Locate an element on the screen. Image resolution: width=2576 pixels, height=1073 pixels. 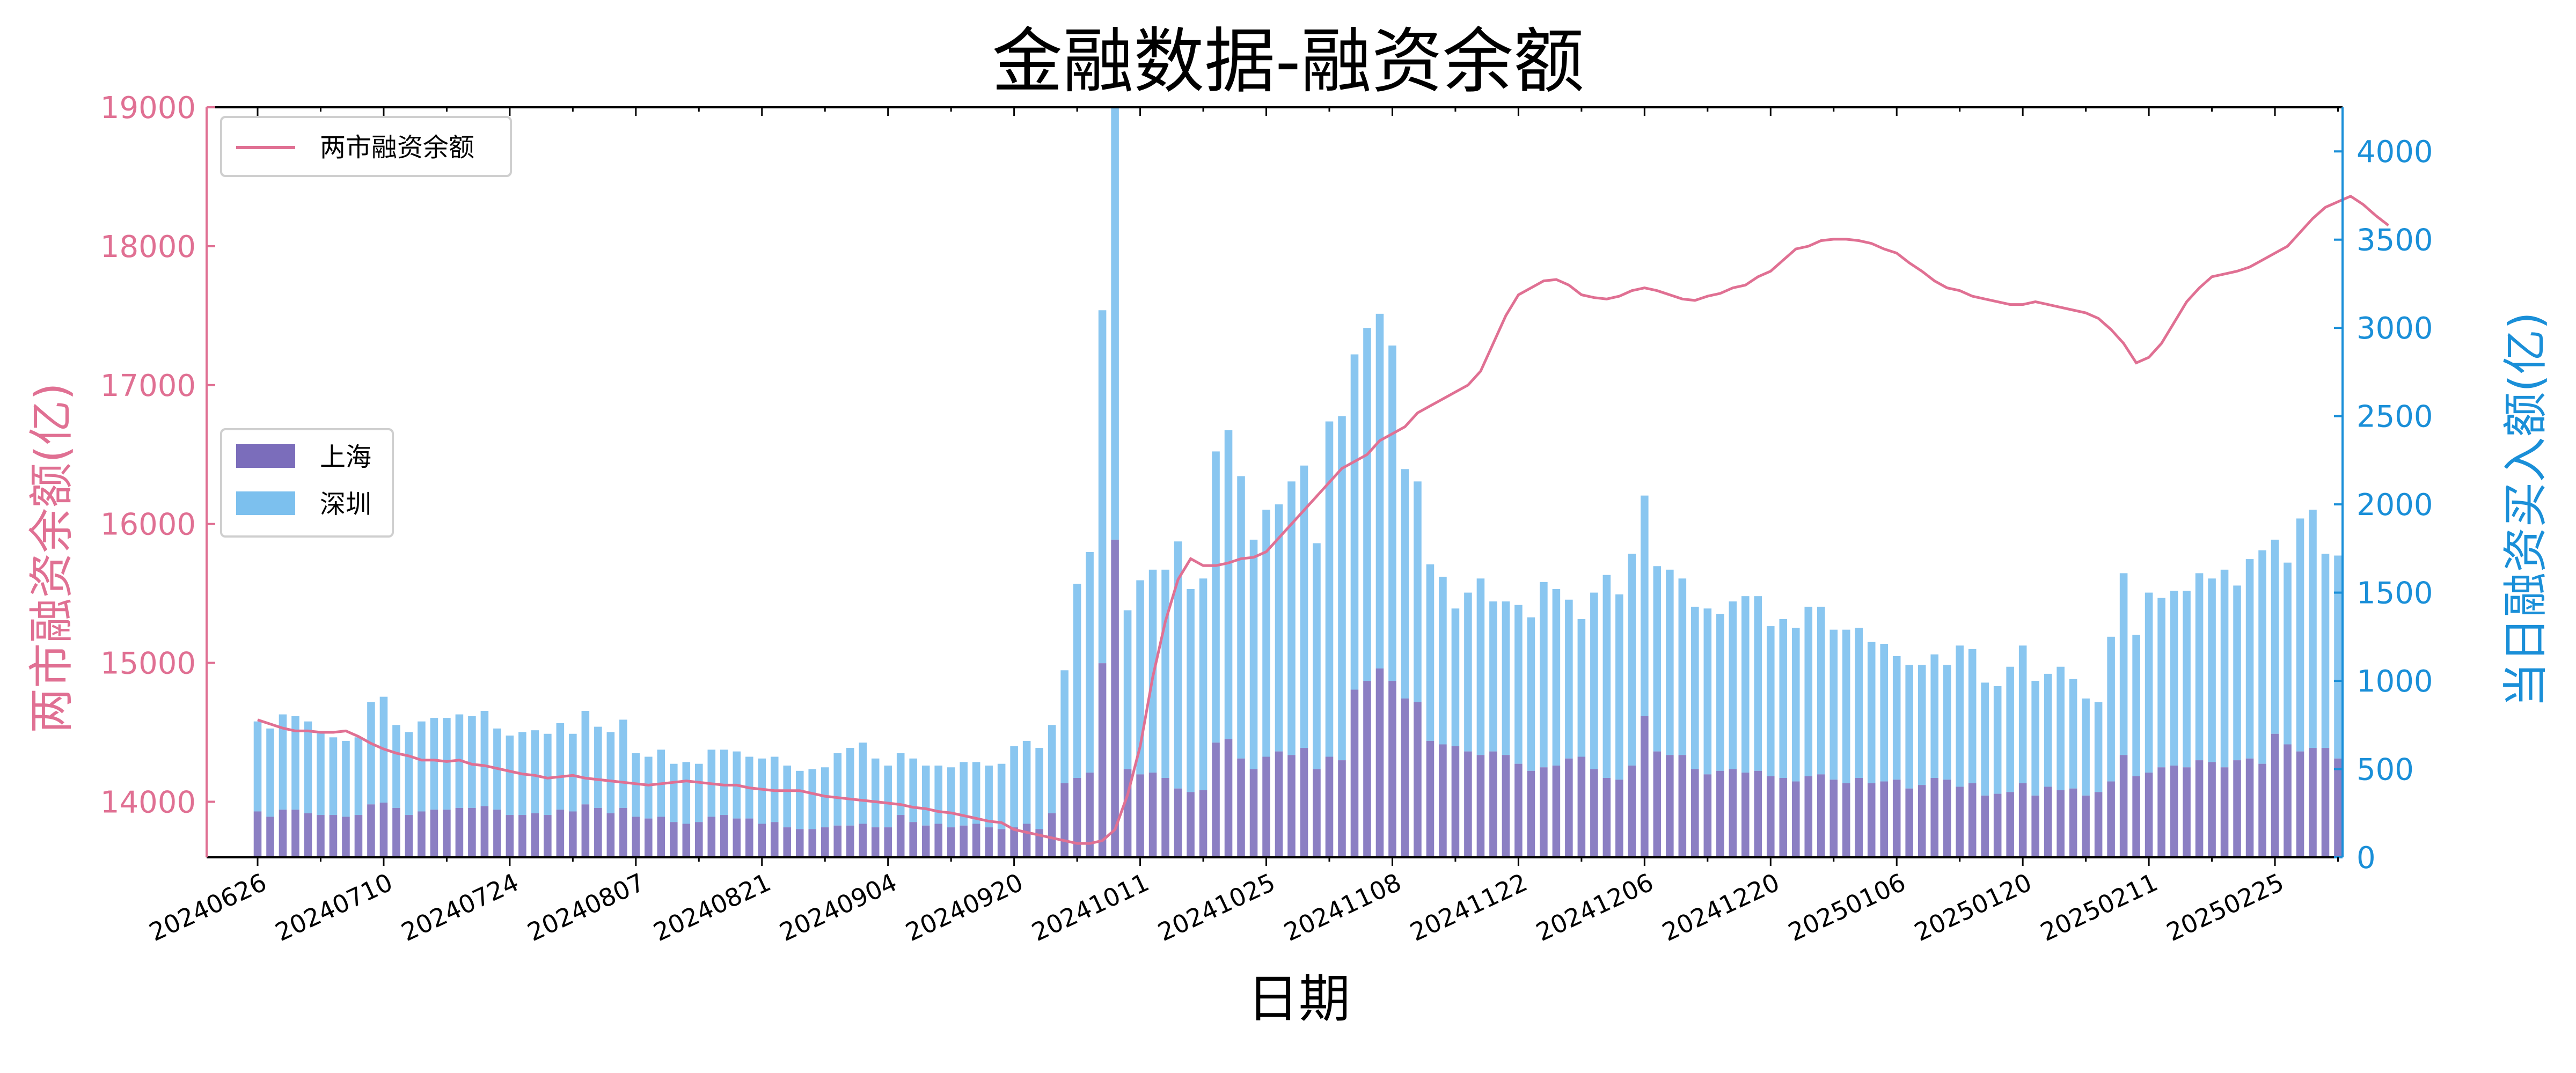
chart-title: 金融数据-融资余额 is located at coordinates (1288, 61).